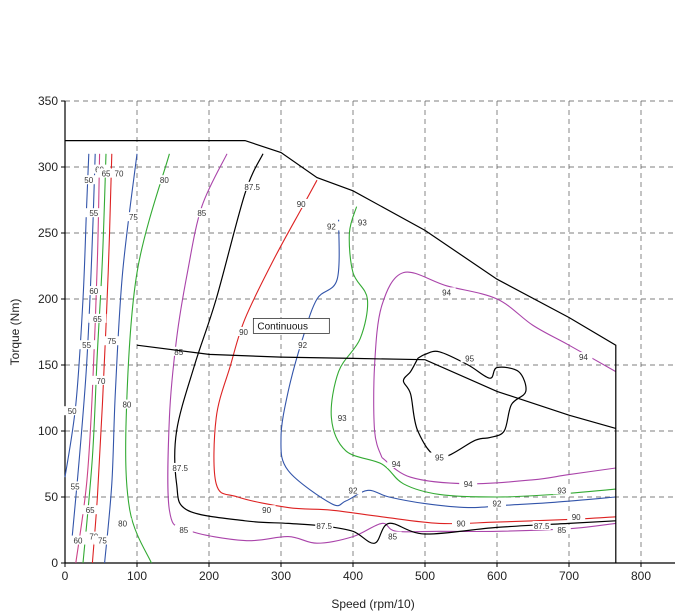 The image size is (675, 613). Describe the element at coordinates (15, 332) in the screenshot. I see `y-axis-title: Torque (Nm)` at that location.